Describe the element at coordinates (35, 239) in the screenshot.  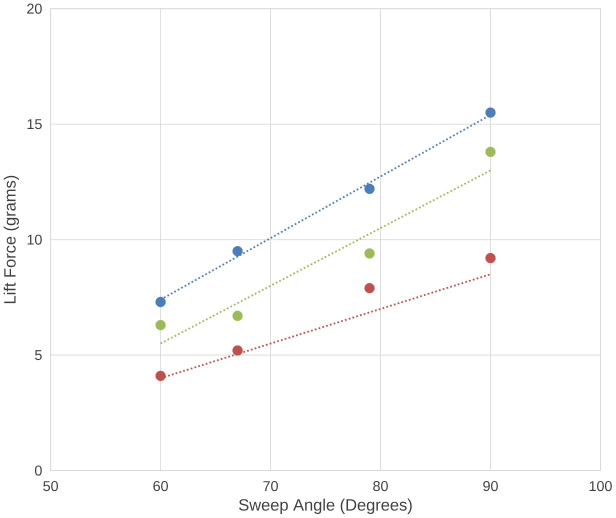
I see `y-tick-label: 10` at that location.